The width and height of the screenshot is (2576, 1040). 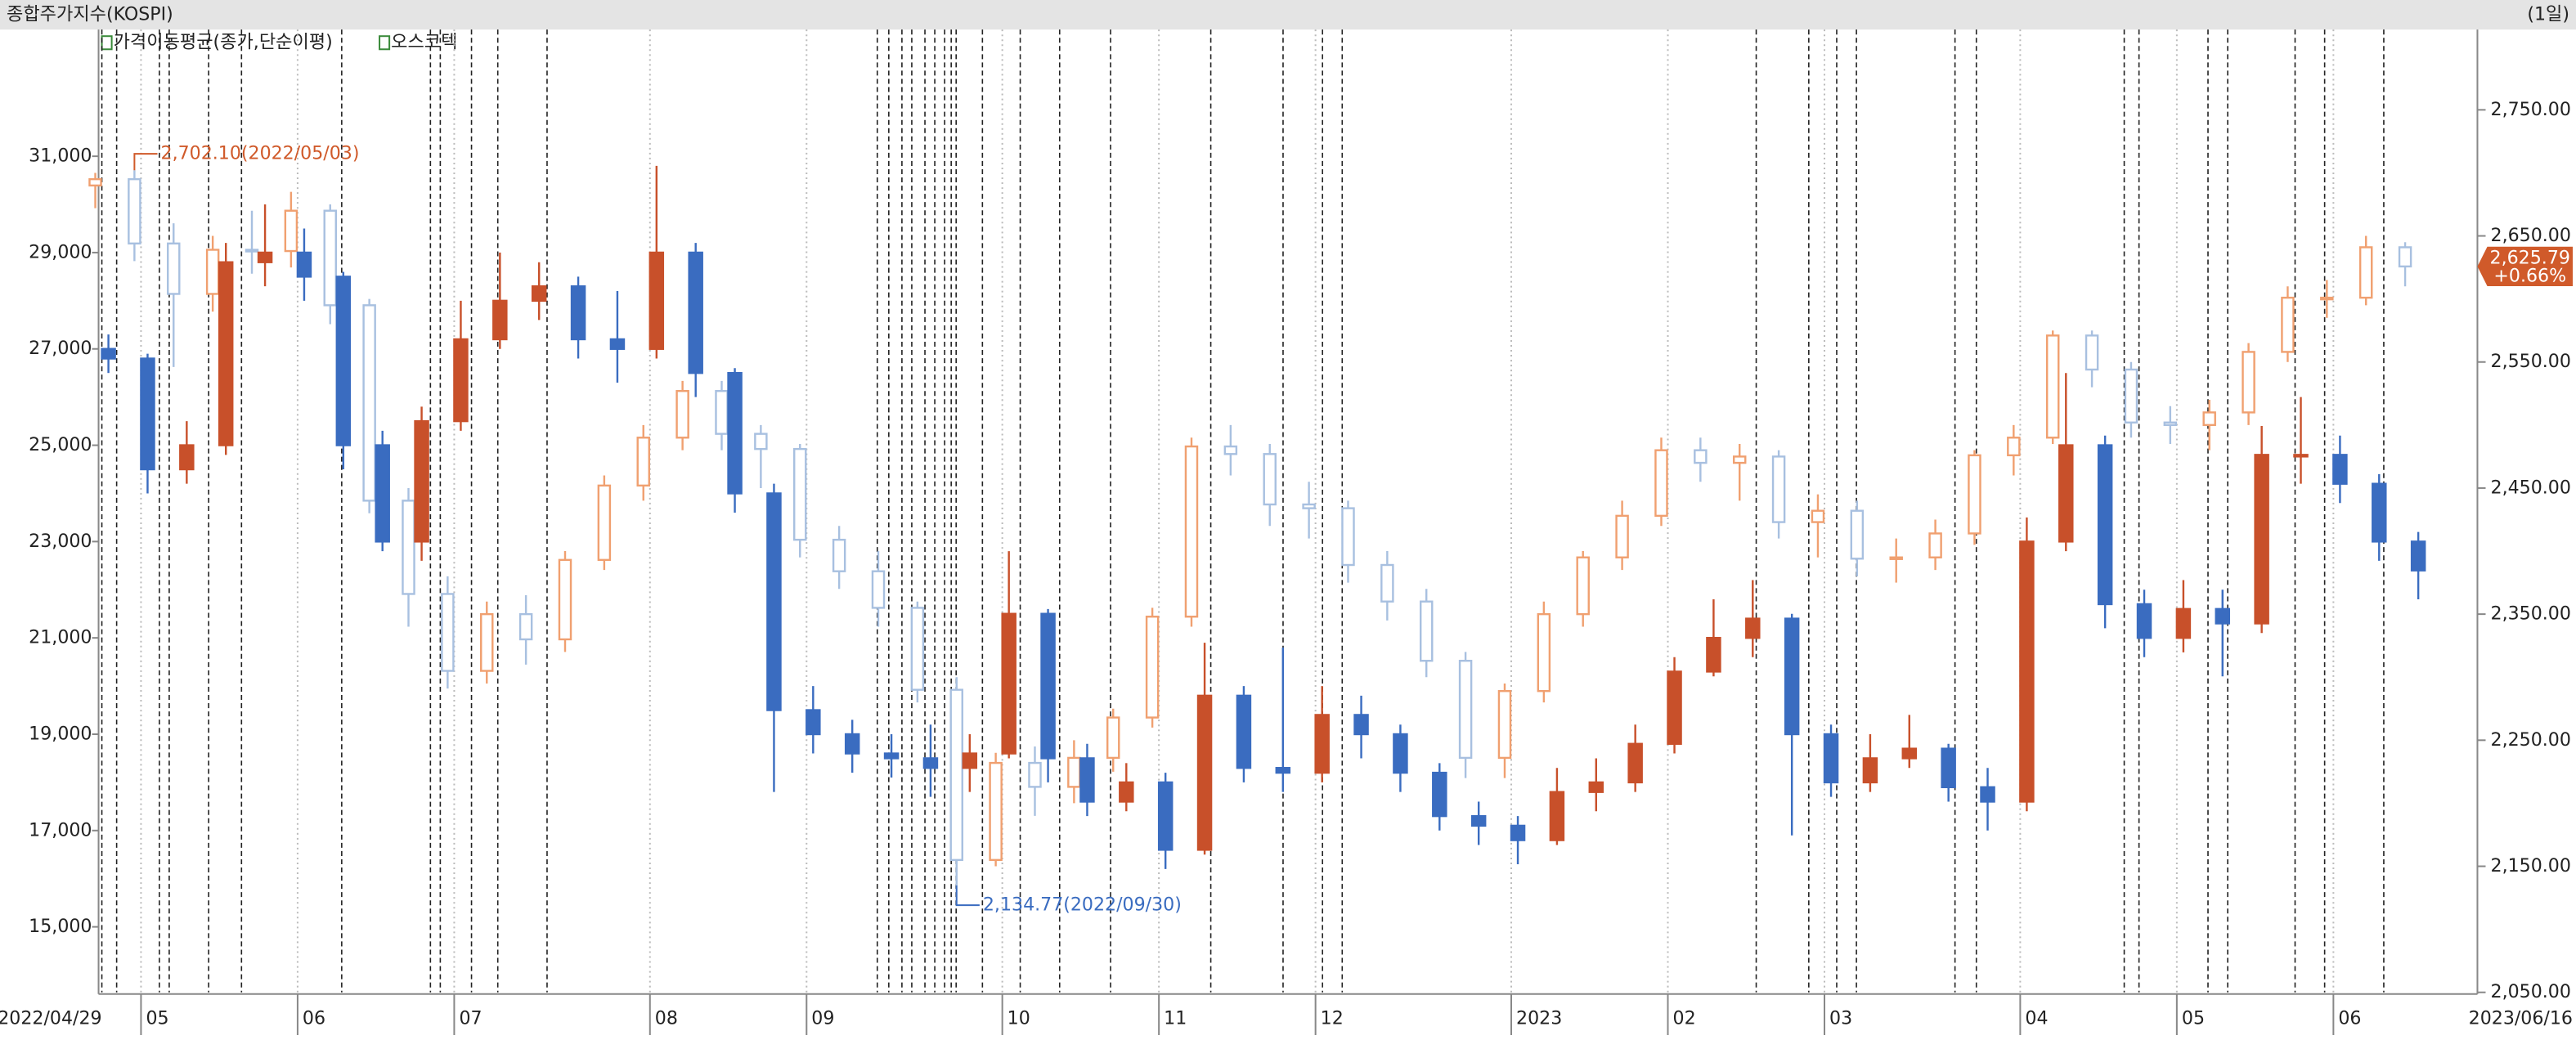 What do you see at coordinates (2531, 110) in the screenshot?
I see `y2-tick-label: 2,750.00` at bounding box center [2531, 110].